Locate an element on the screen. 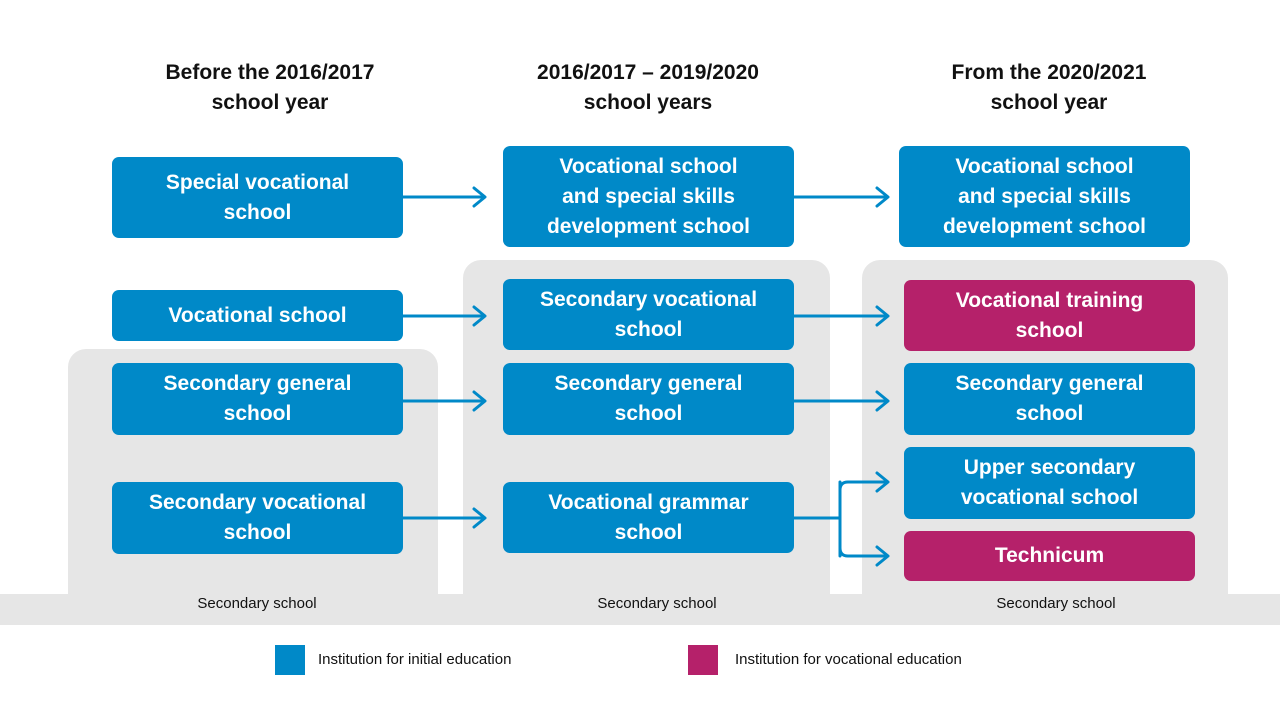  column-heading-line: Before the 2016/2017 is located at coordinates (270, 72).